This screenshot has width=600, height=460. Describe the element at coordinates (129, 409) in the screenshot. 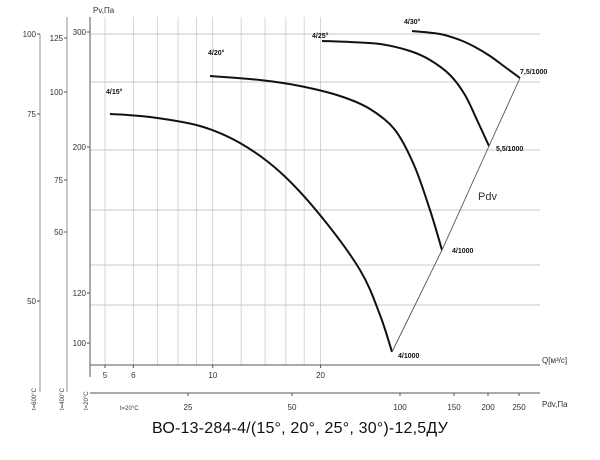

I see `pdv-temp-note: t=20°C` at that location.